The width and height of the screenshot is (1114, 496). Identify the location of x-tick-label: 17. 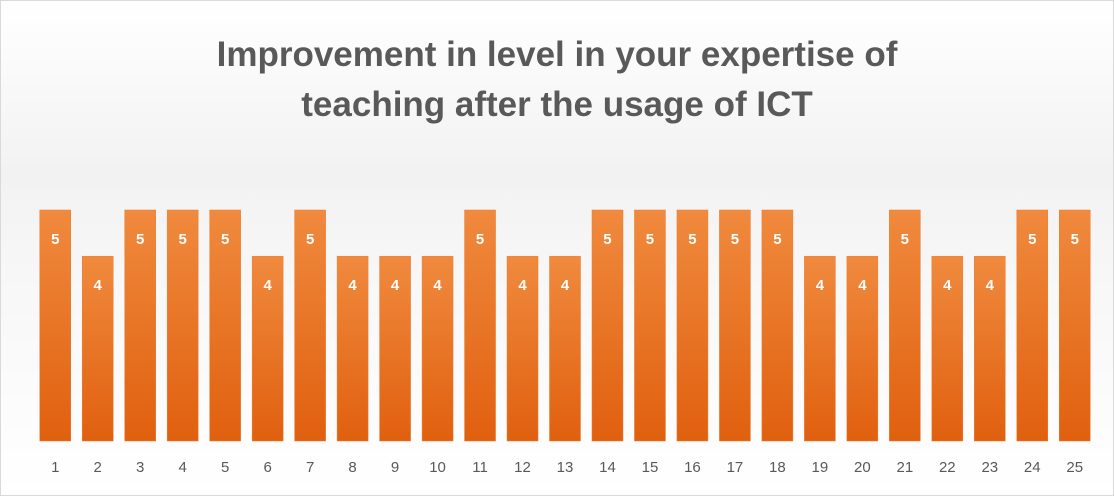
(735, 467).